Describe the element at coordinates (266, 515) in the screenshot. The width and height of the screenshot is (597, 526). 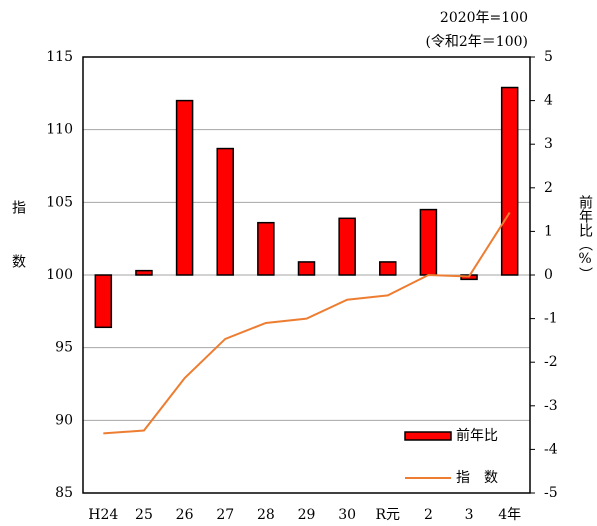
I see `x-tick-label: 28` at that location.